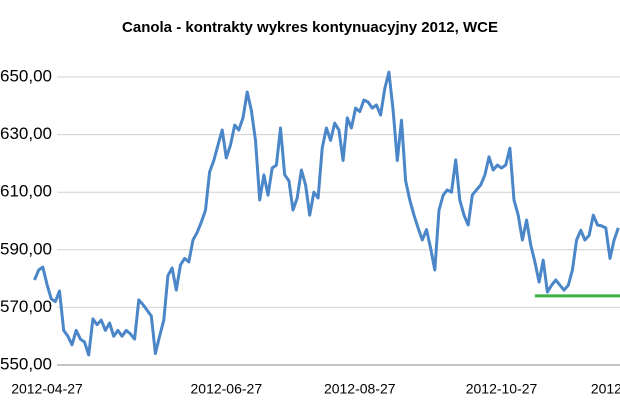 This screenshot has height=413, width=620. I want to click on x-tick-label: 2012-04-27, so click(47, 389).